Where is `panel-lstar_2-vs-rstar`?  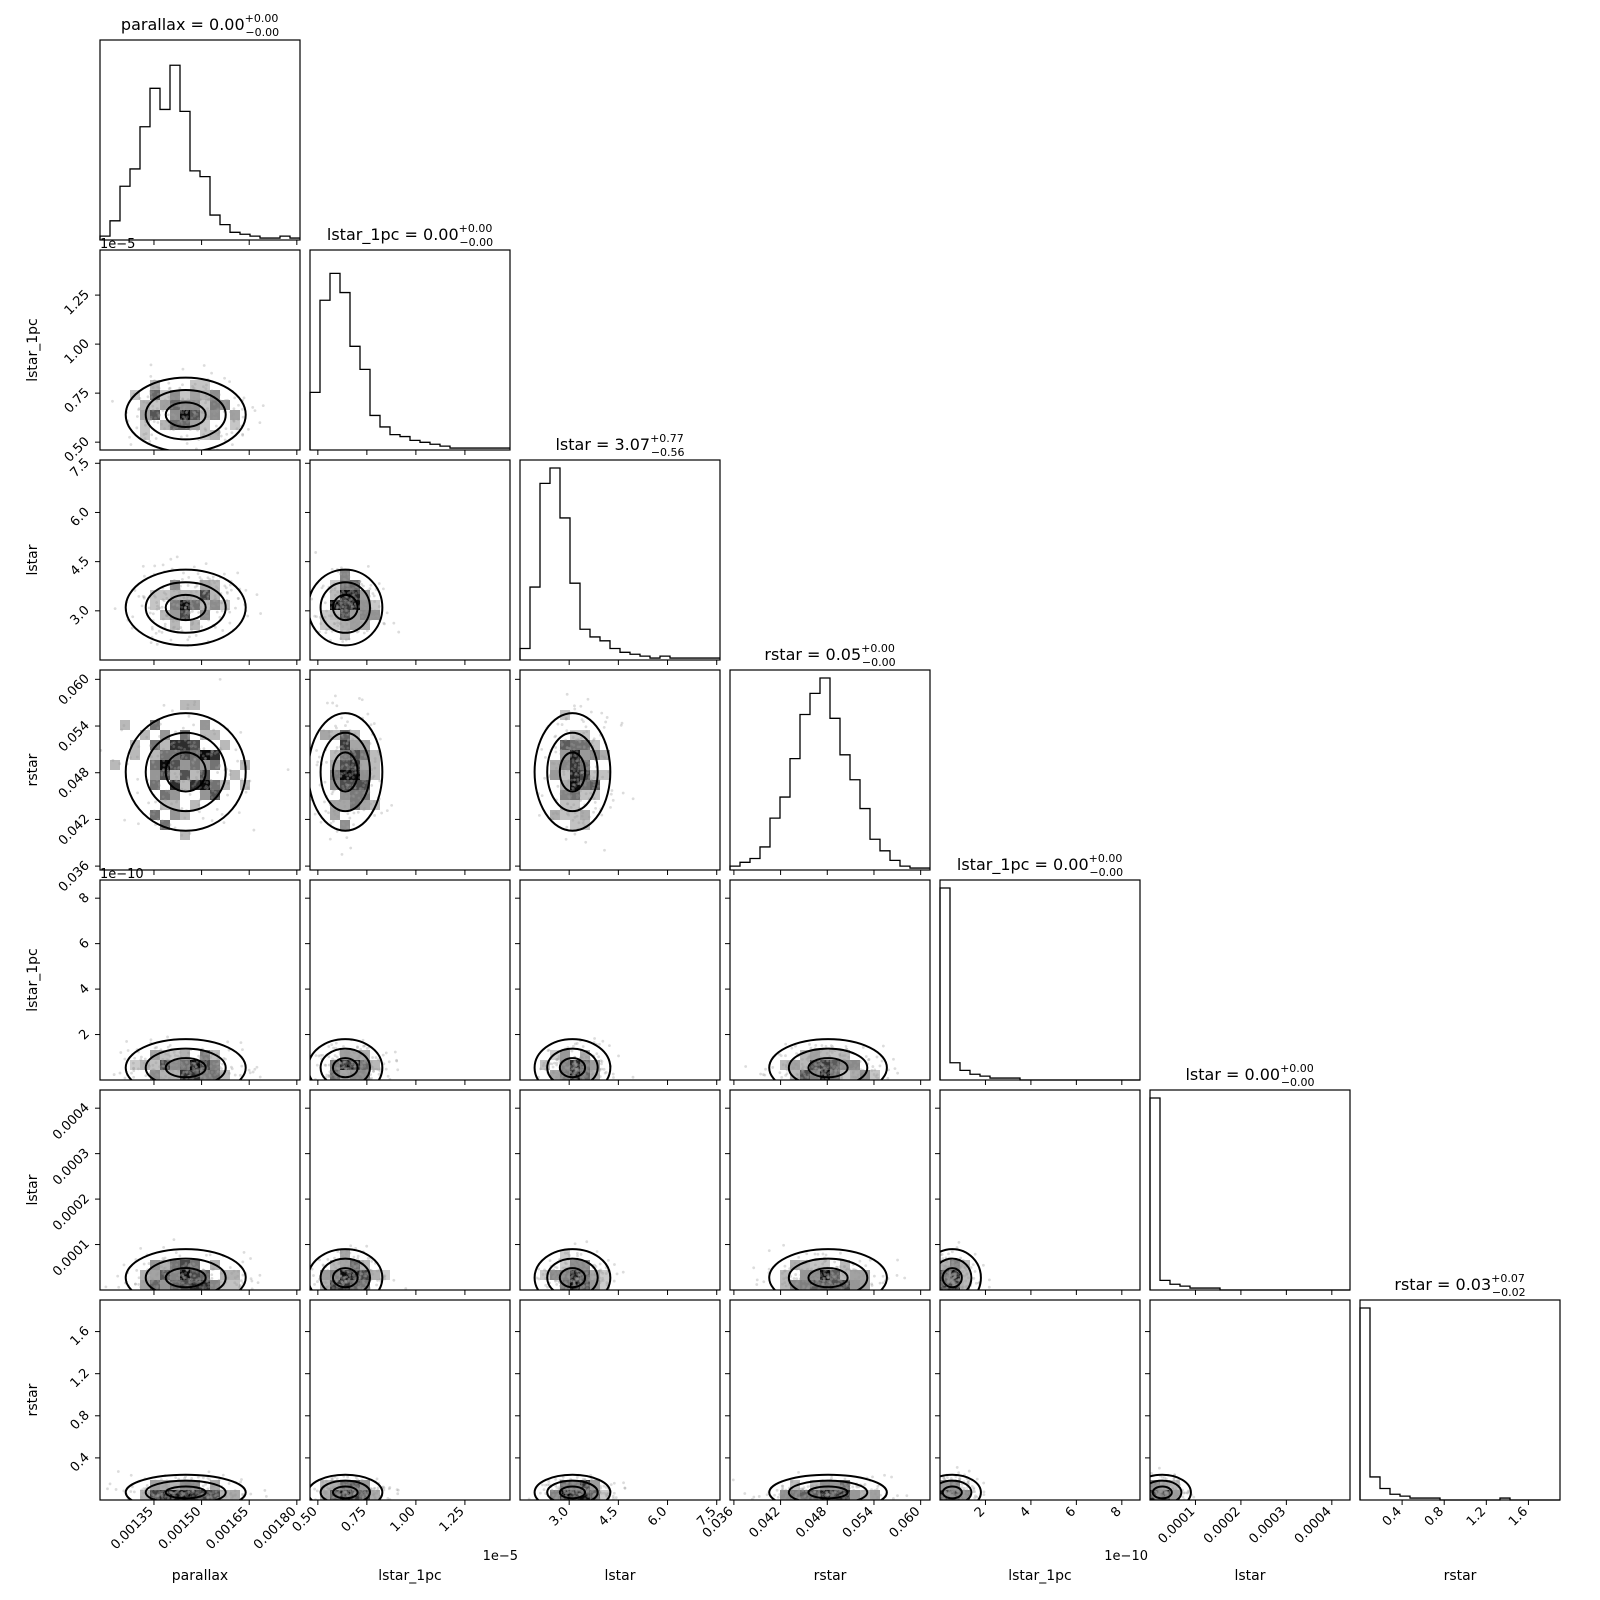 panel-lstar_2-vs-rstar is located at coordinates (828, 1192).